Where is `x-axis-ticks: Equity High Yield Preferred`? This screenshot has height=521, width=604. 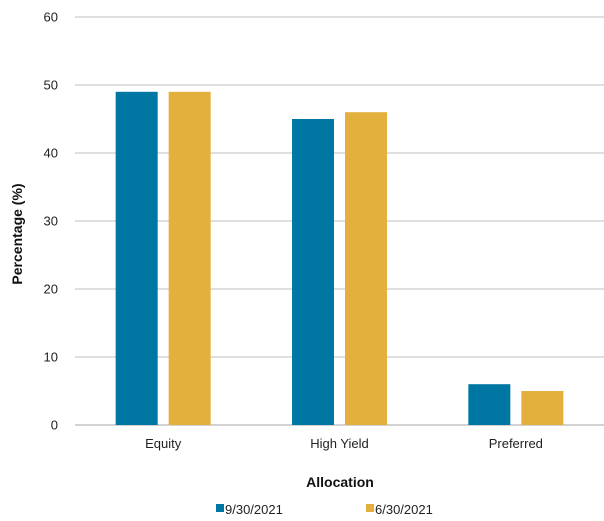
x-axis-ticks: Equity High Yield Preferred is located at coordinates (344, 443).